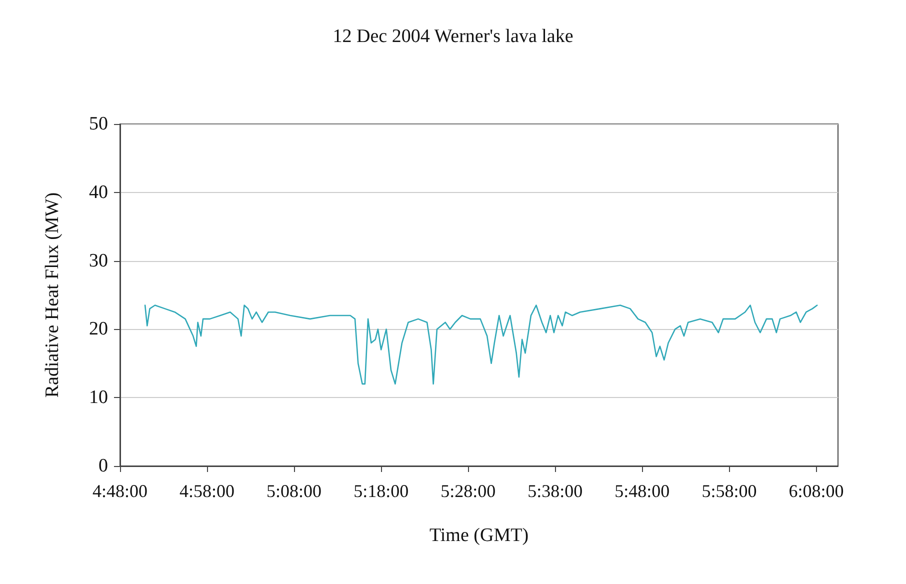 Image resolution: width=906 pixels, height=584 pixels. What do you see at coordinates (453, 36) in the screenshot?
I see `chart-title: 12 Dec 2004 Werner's lava lake` at bounding box center [453, 36].